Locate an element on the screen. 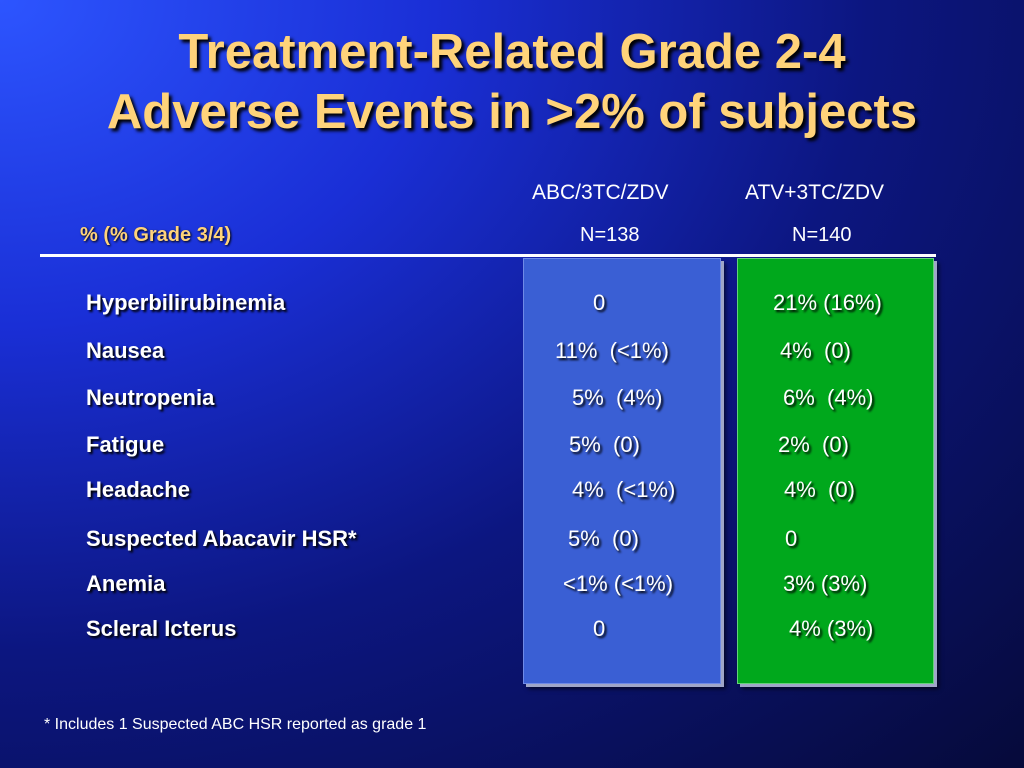 This screenshot has width=1024, height=768. cell-atv-hyperbilirubinemia: 21% (16%) is located at coordinates (827, 302).